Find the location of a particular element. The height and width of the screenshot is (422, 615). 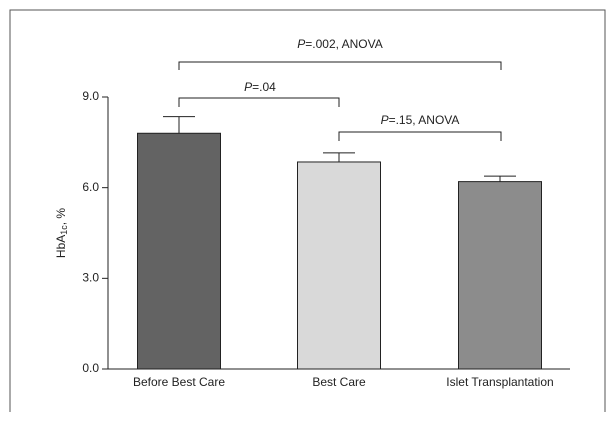

y-tick-label: 6.0 is located at coordinates (90, 187).